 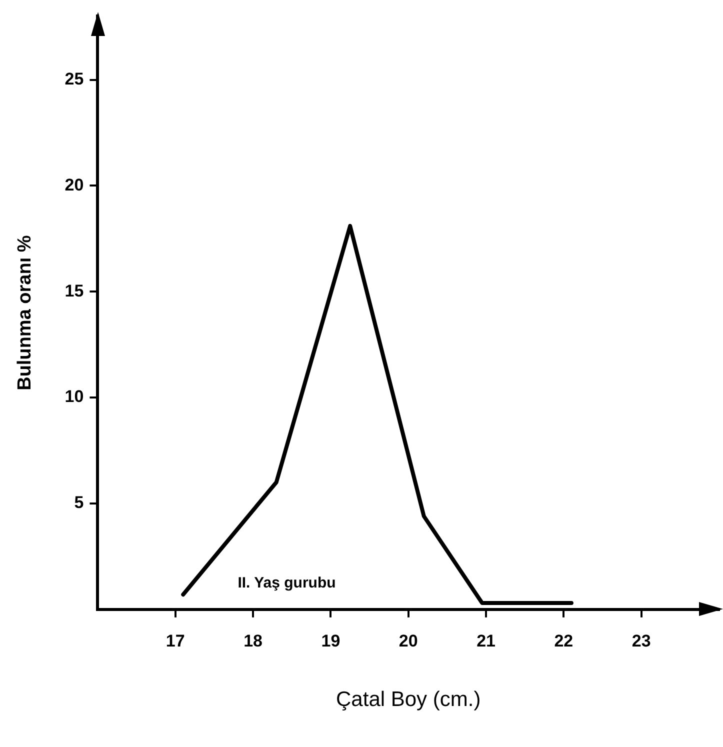 What do you see at coordinates (486, 640) in the screenshot?
I see `x-tick-label: 21` at bounding box center [486, 640].